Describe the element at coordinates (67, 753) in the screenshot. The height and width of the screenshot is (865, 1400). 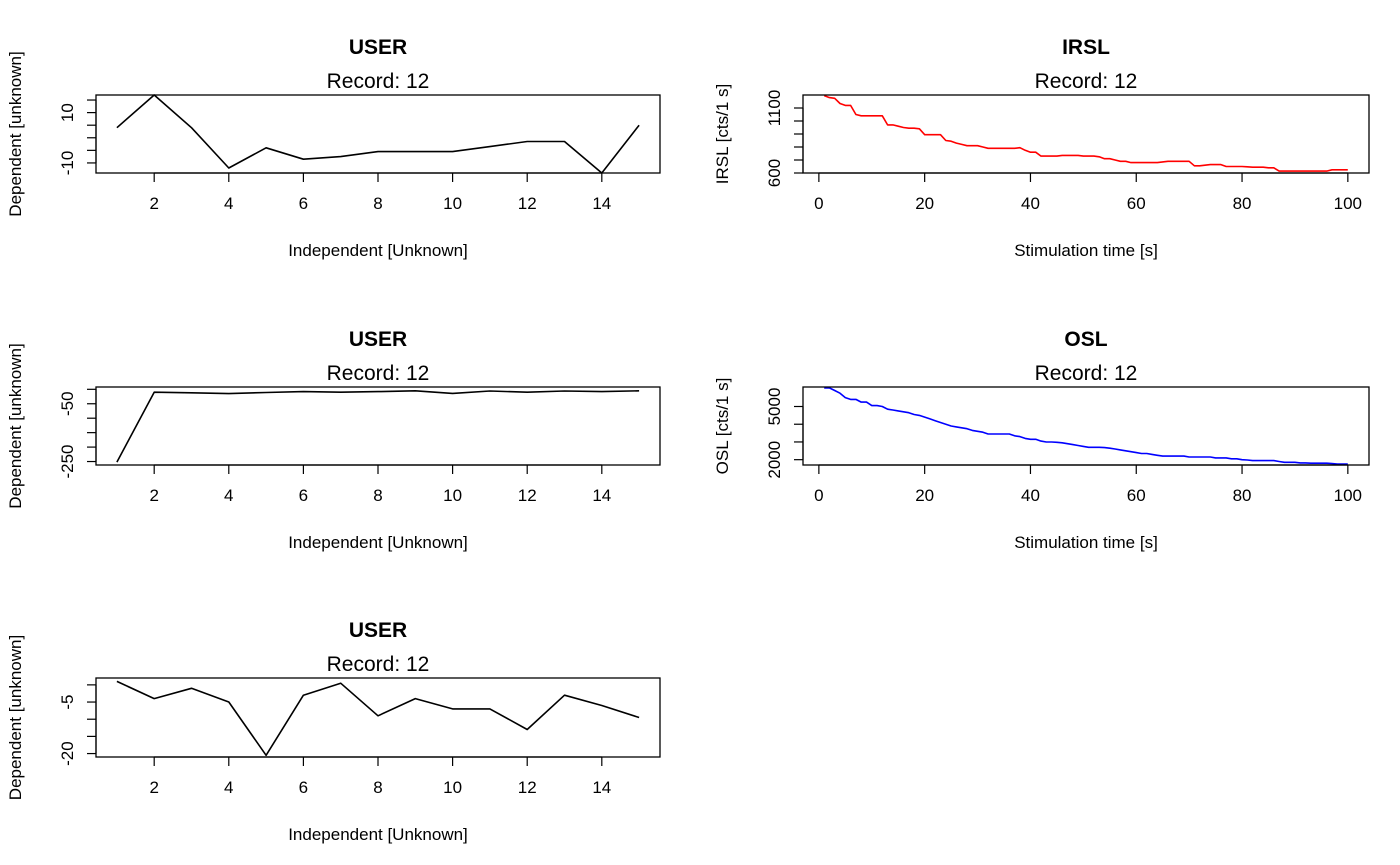
I see `y-tick-label: -20` at that location.